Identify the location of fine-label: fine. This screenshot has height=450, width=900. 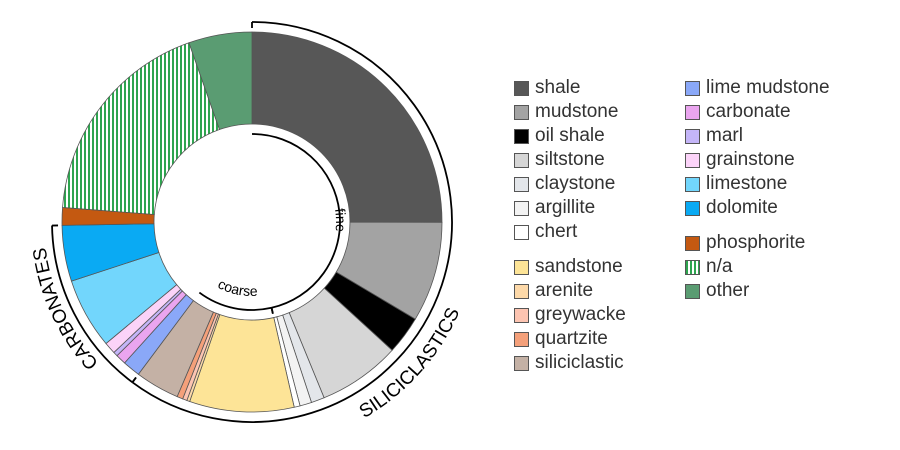
(340, 219).